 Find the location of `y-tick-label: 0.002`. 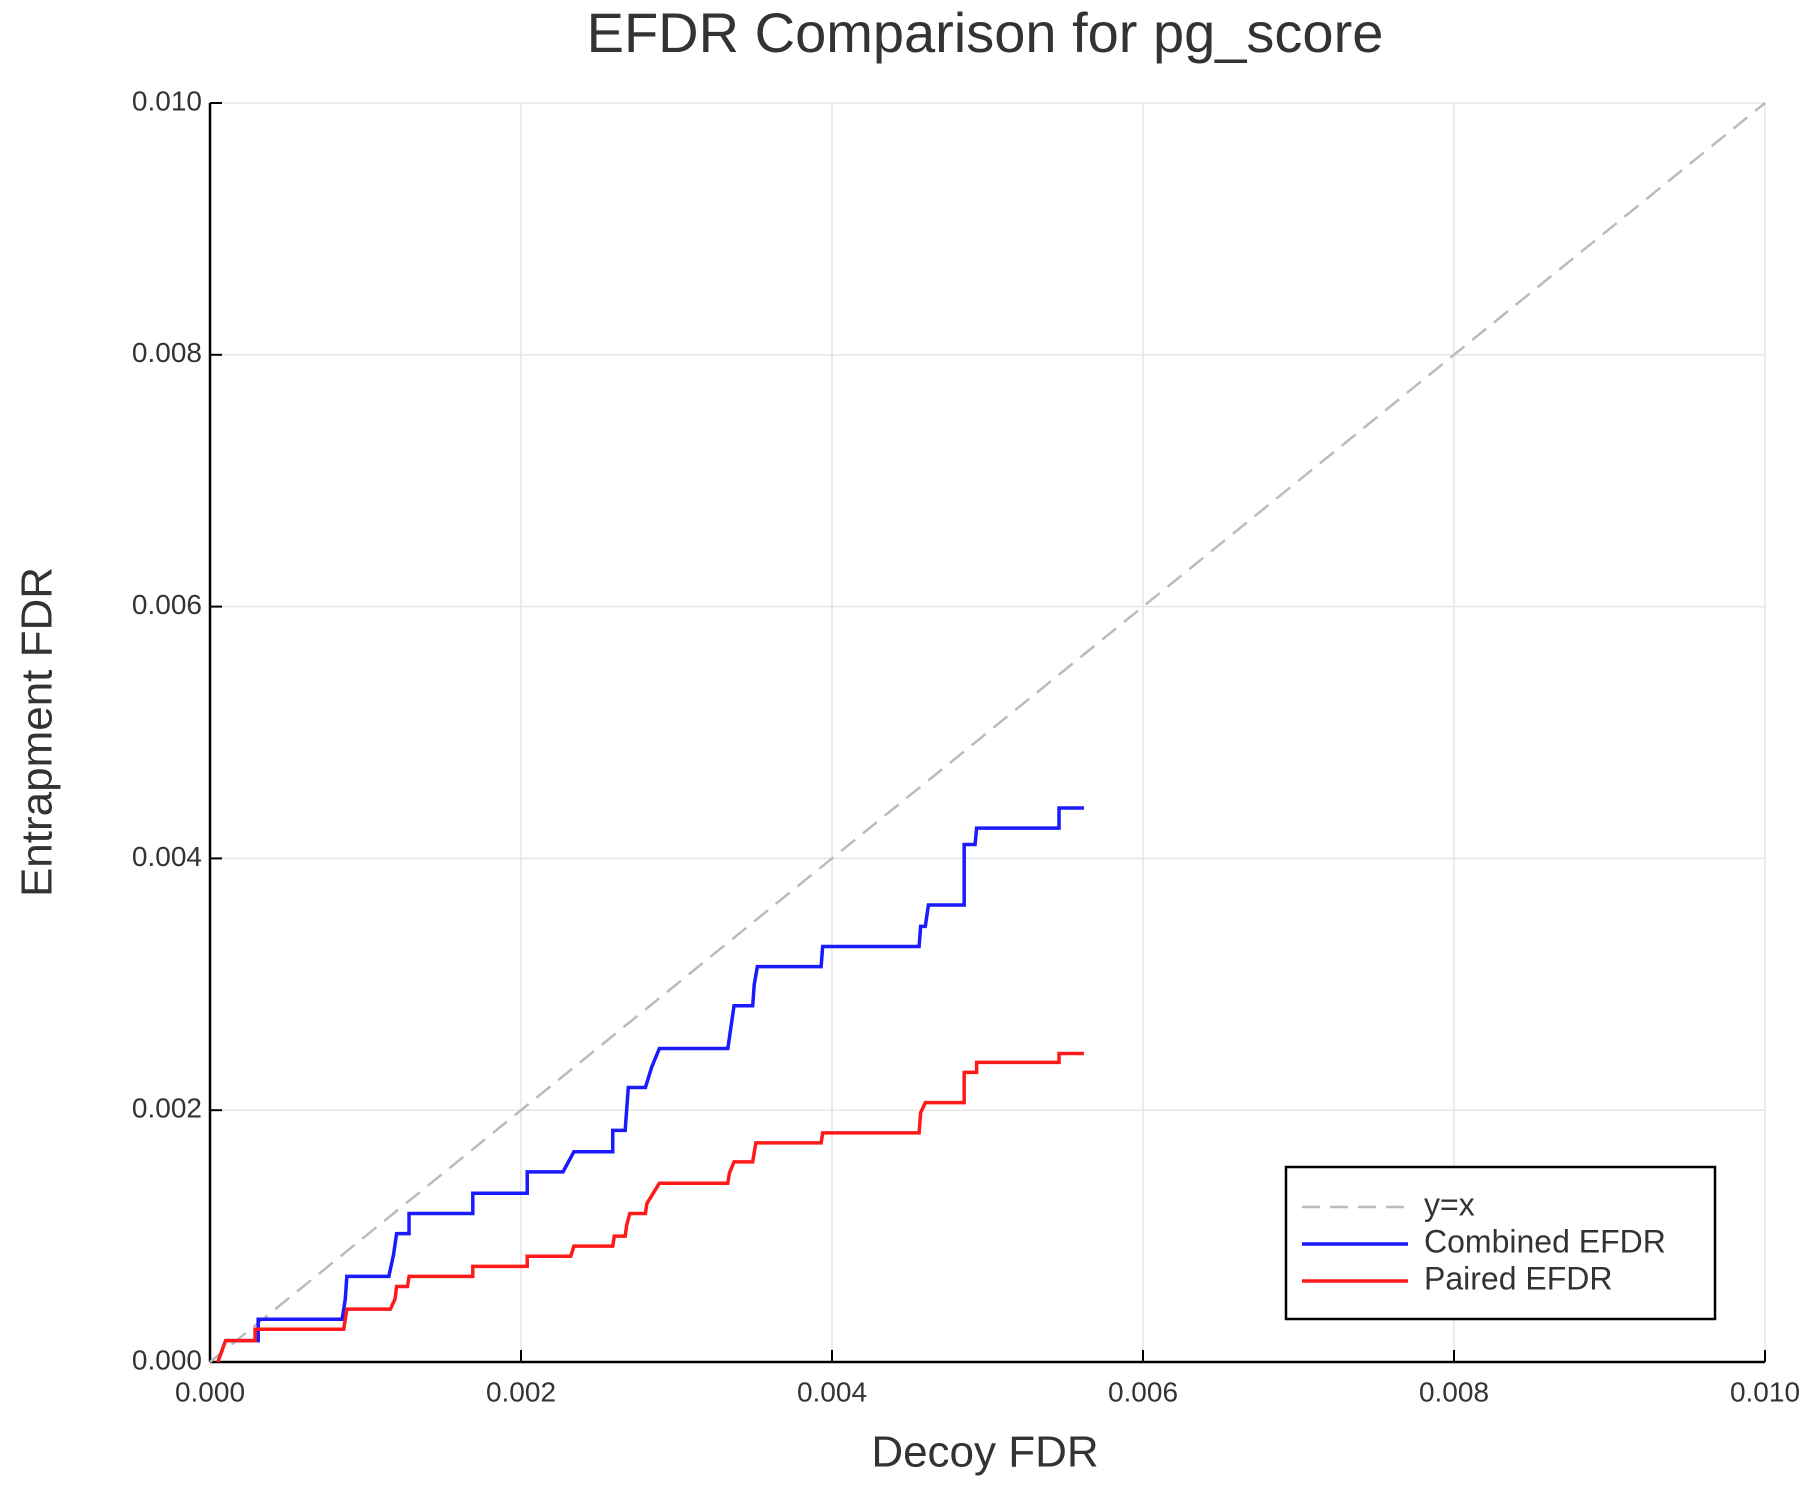

y-tick-label: 0.002 is located at coordinates (167, 1108).